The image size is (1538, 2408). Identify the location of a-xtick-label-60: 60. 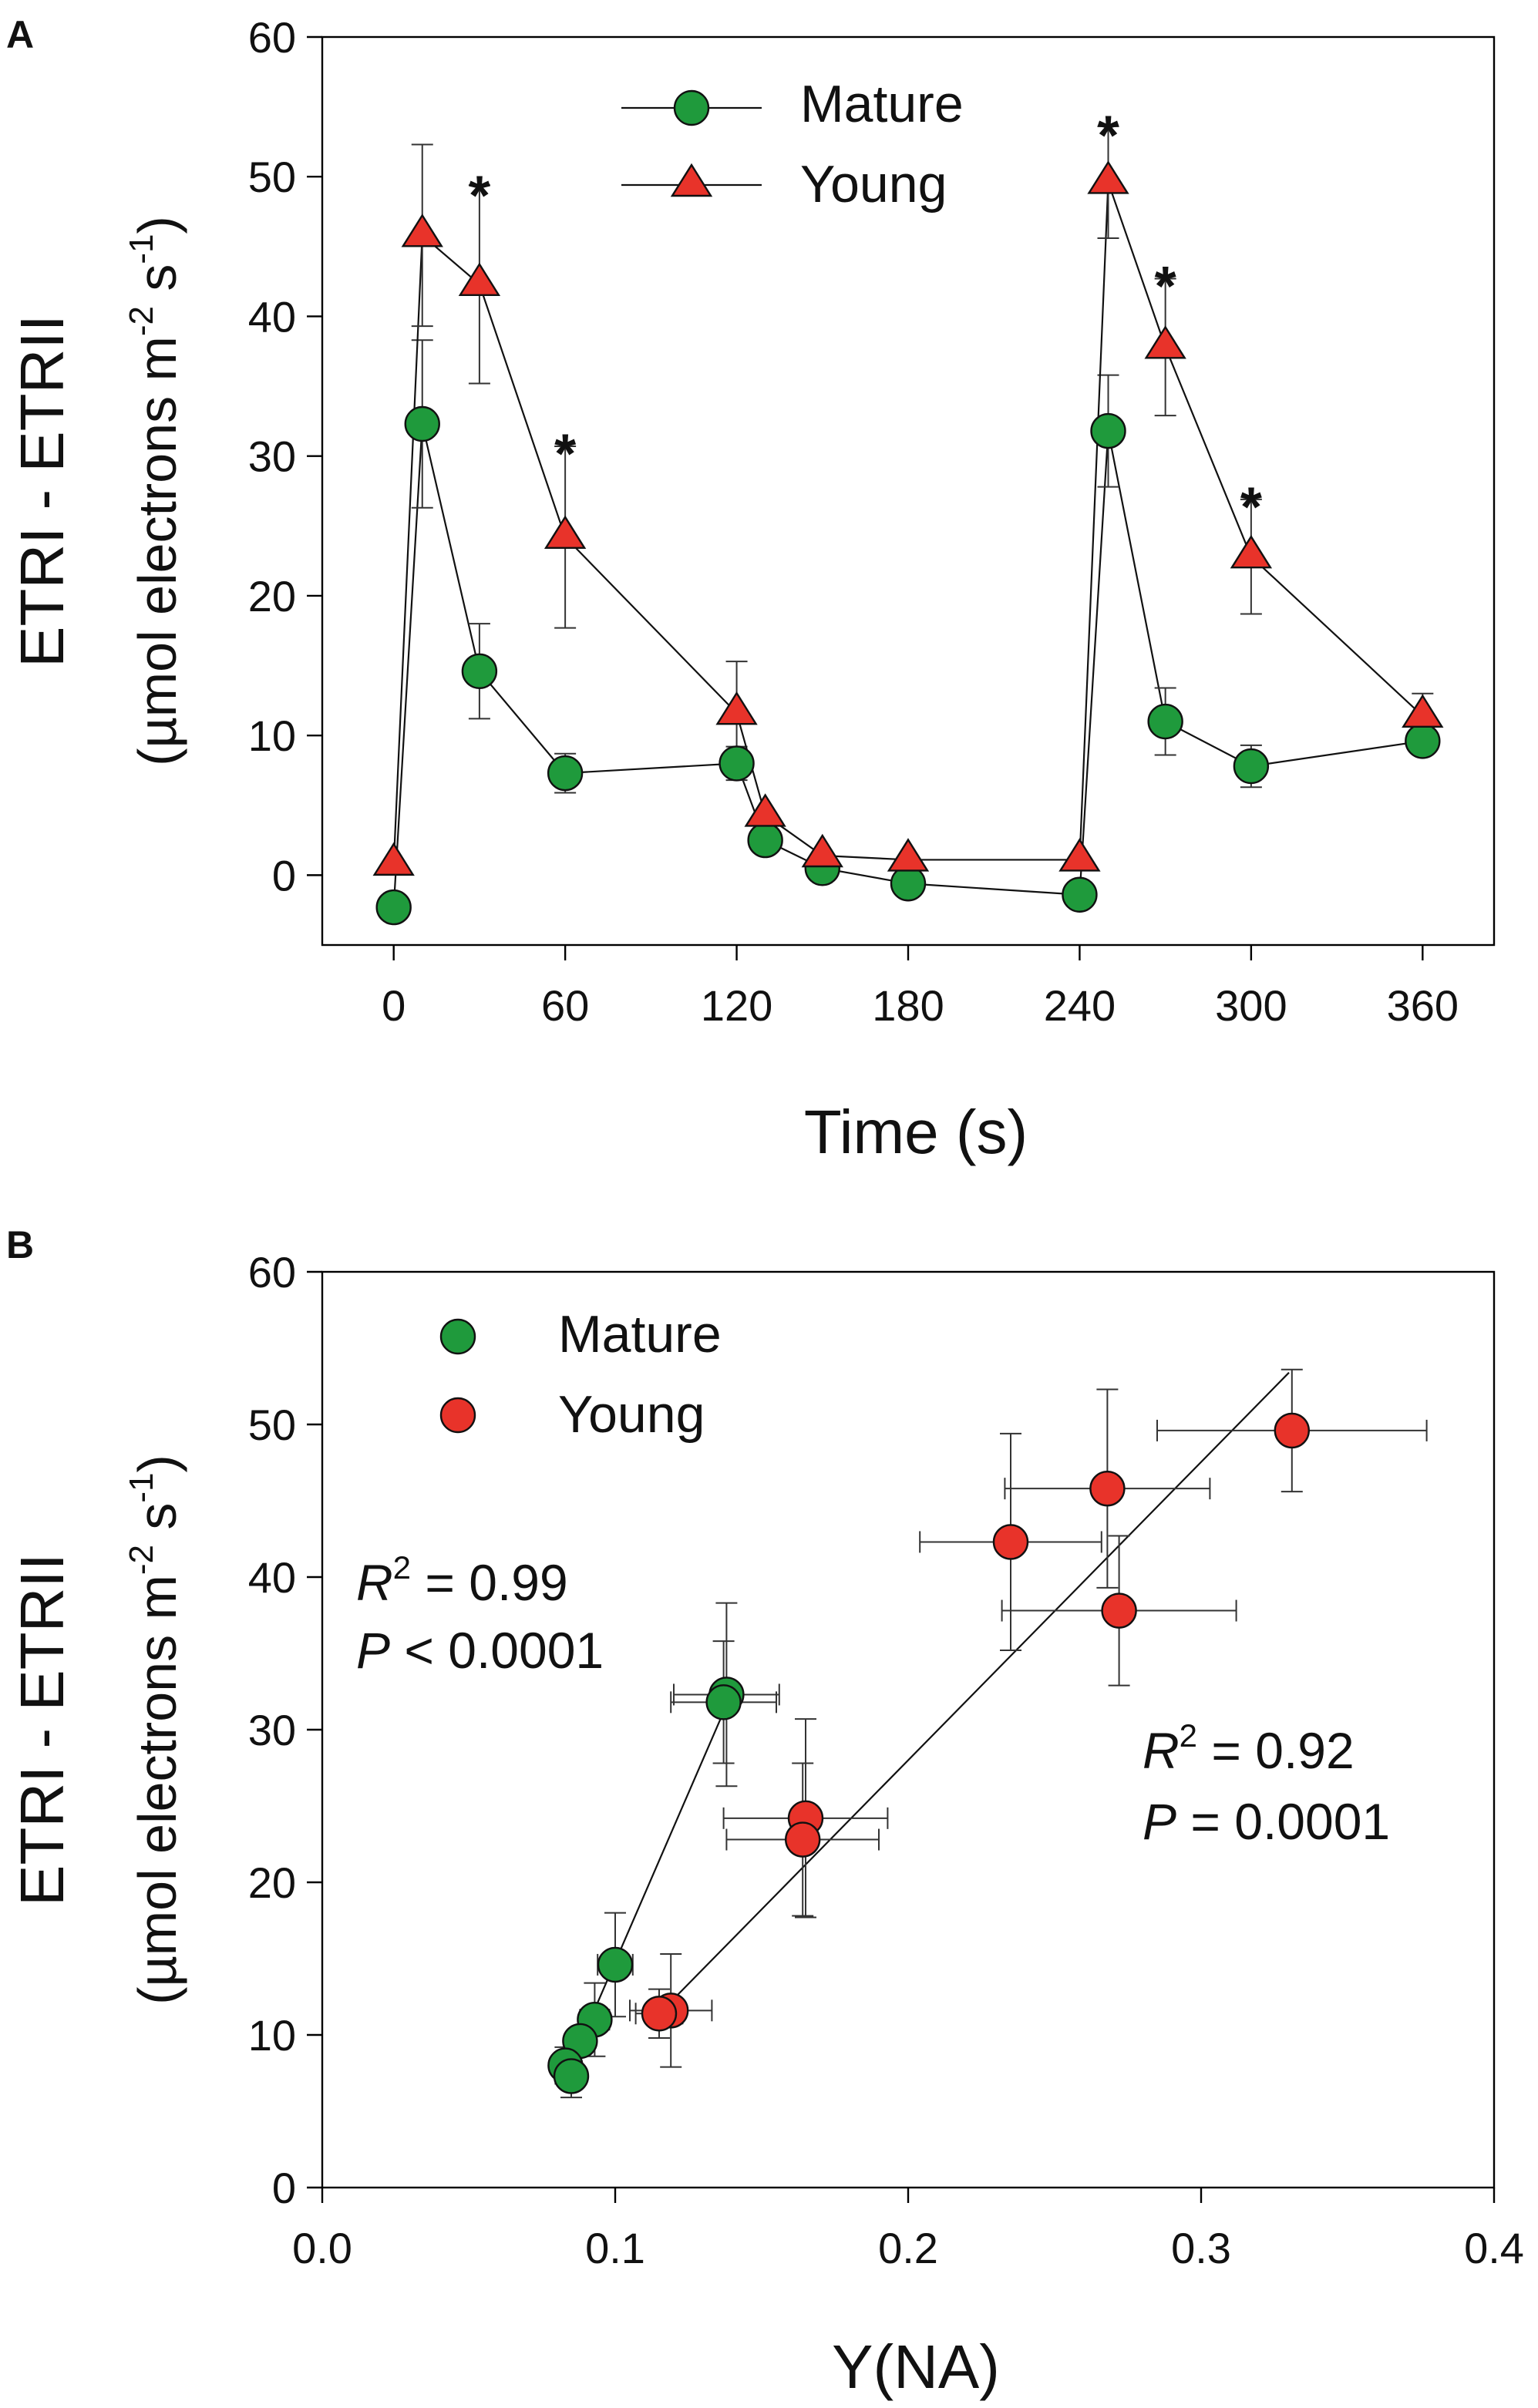
(565, 1005).